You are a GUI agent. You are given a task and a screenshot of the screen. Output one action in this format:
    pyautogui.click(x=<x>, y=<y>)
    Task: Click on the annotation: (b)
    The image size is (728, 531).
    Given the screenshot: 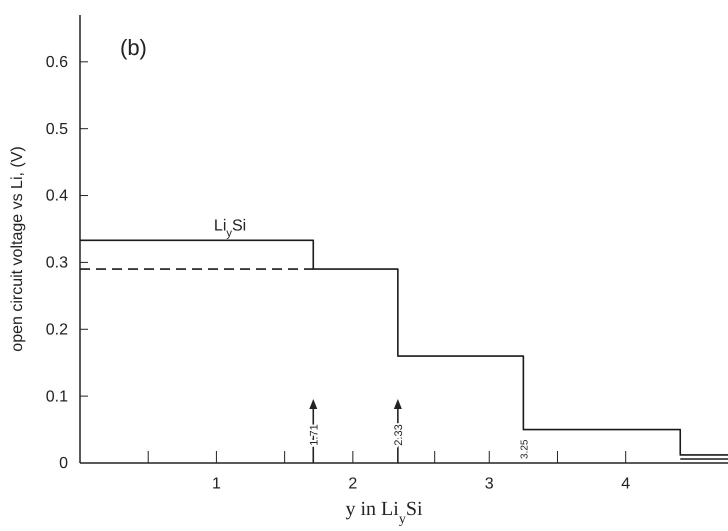 What is the action you would take?
    pyautogui.click(x=133, y=47)
    